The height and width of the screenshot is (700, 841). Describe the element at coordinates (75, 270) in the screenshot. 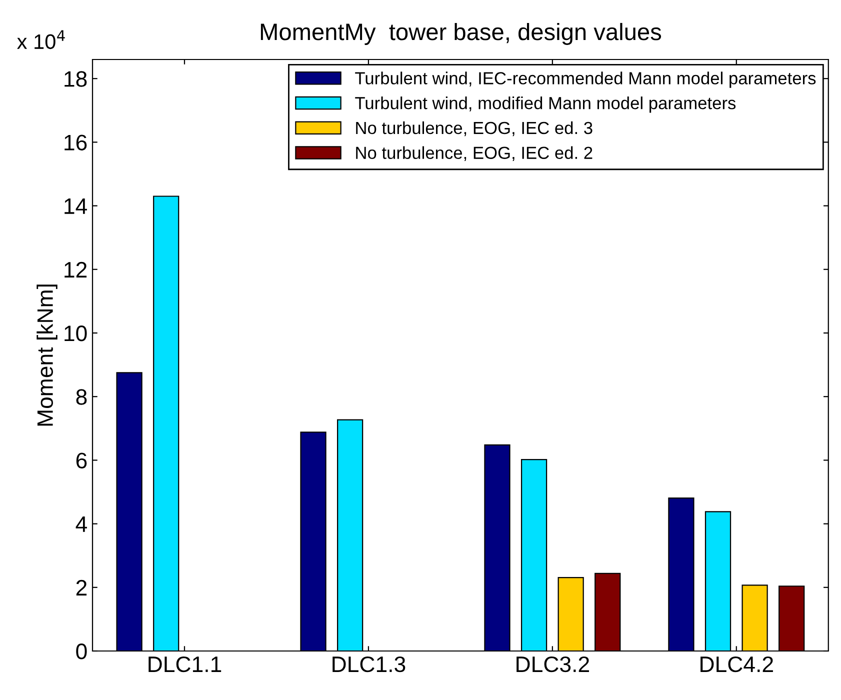

I see `y-tick-label: 12` at that location.